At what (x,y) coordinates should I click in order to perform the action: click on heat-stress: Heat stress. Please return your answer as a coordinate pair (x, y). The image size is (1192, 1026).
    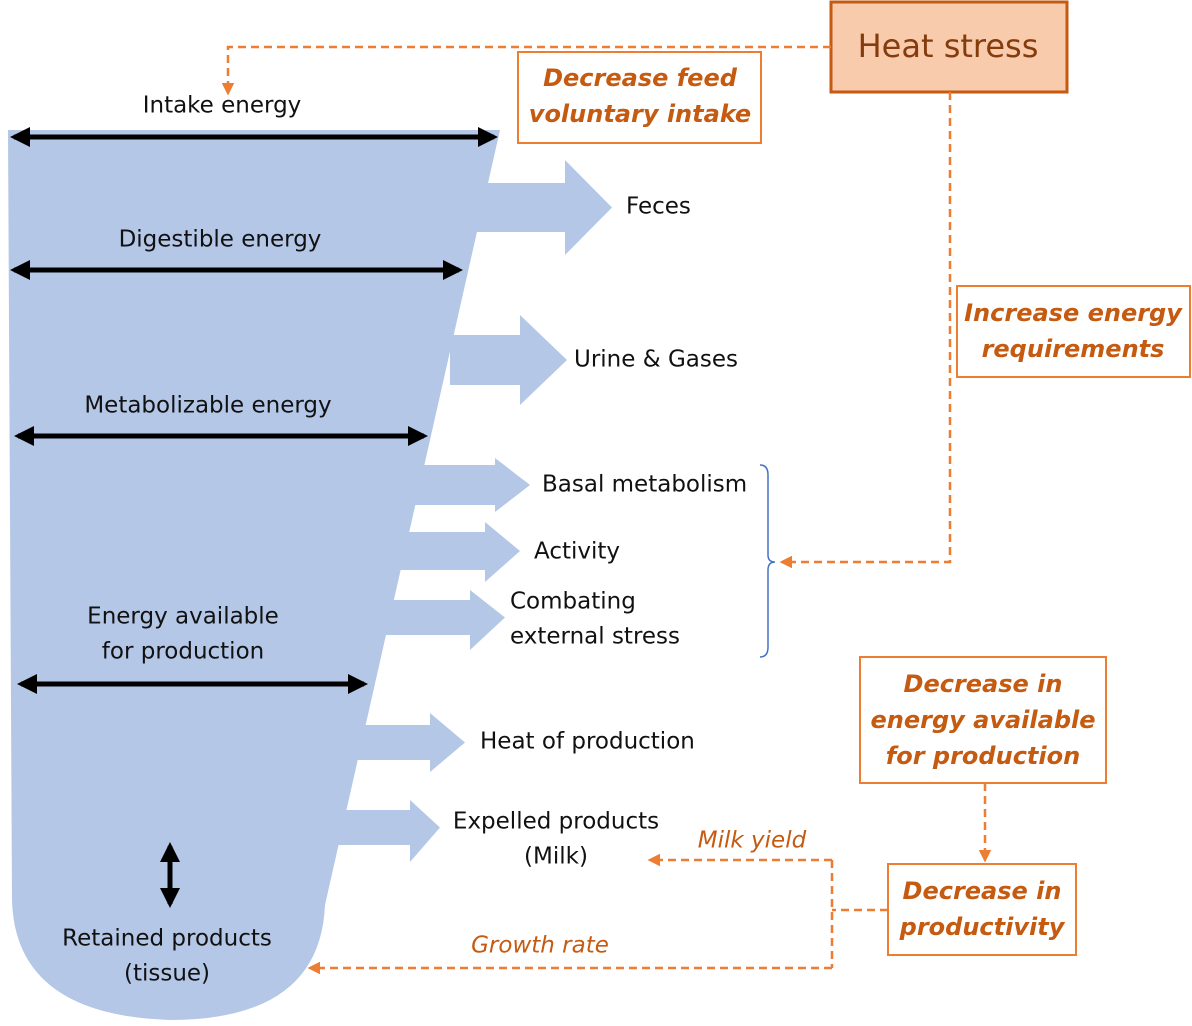
    Looking at the image, I should click on (948, 46).